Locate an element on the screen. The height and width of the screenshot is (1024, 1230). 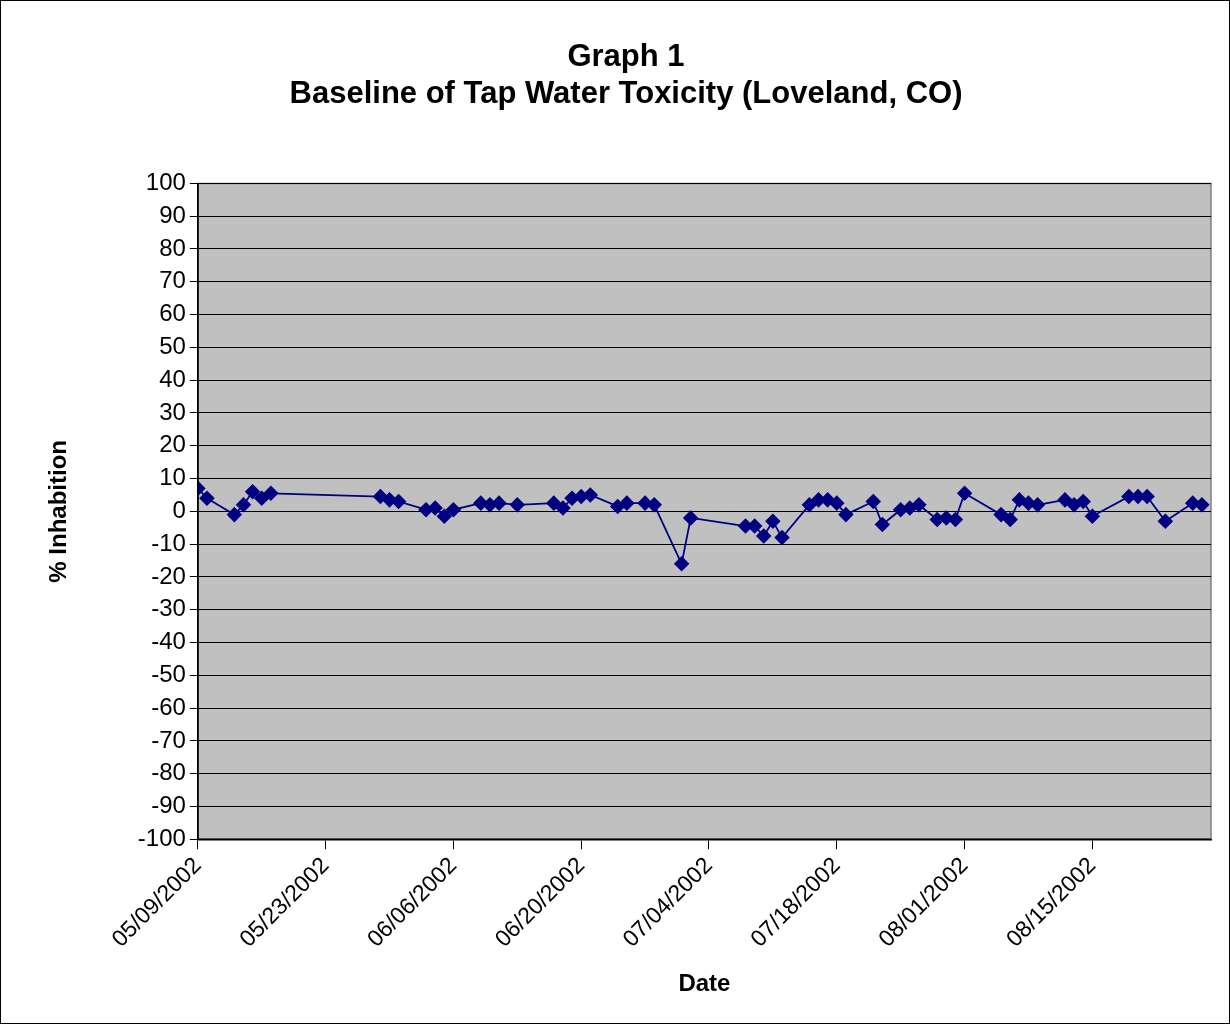
y-tick-label: -30 is located at coordinates (168, 608).